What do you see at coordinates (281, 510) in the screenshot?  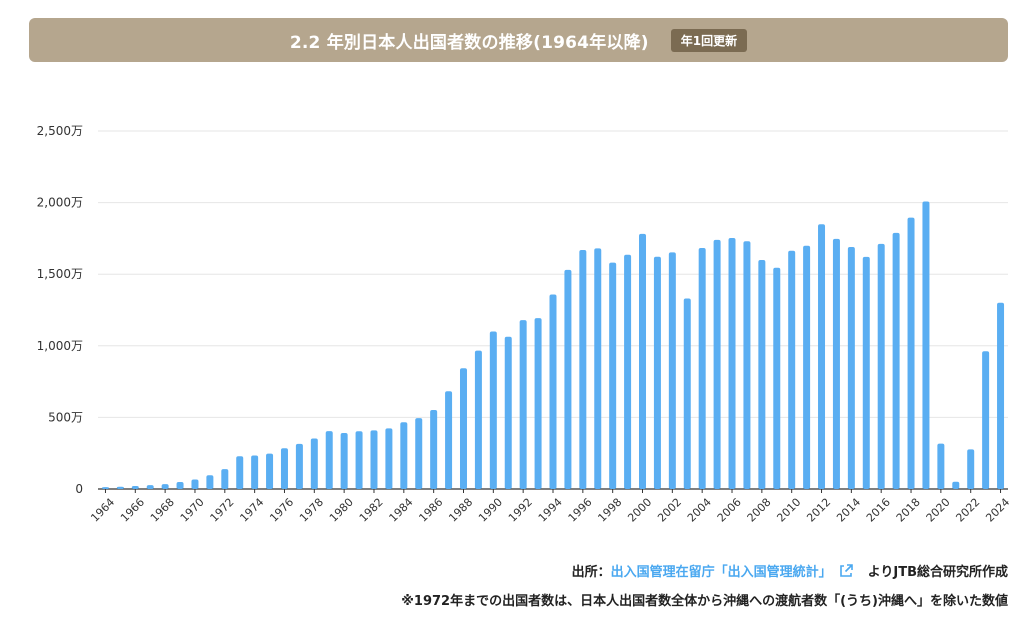 I see `x-tick-label: 1976` at bounding box center [281, 510].